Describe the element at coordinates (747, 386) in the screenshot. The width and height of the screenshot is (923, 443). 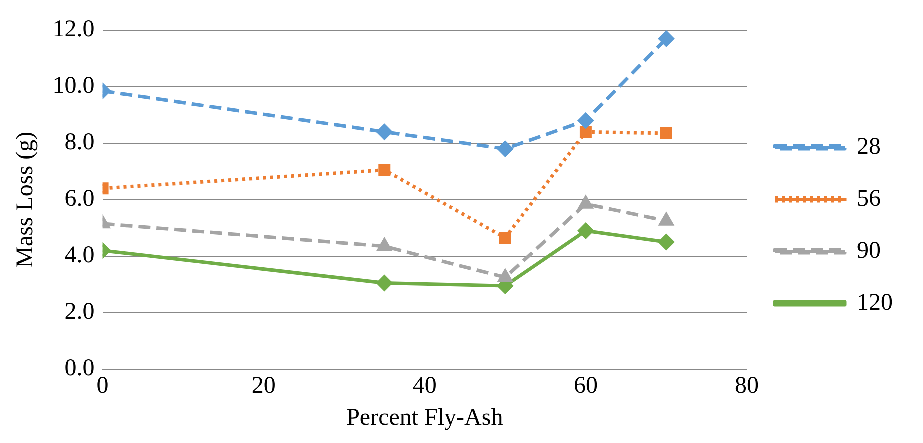
I see `x-tick-label: 80` at that location.